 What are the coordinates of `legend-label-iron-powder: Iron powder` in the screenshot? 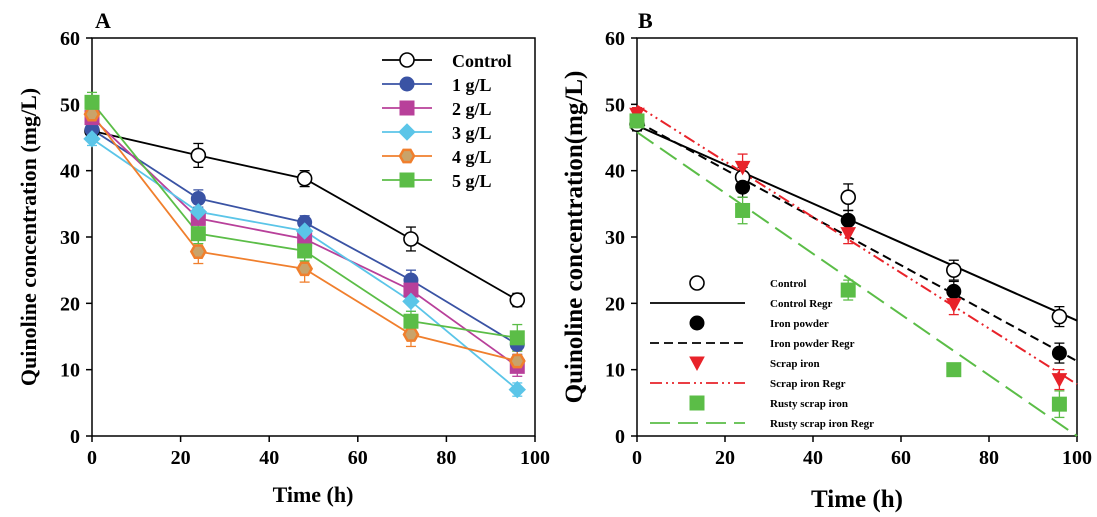 It's located at (799, 324).